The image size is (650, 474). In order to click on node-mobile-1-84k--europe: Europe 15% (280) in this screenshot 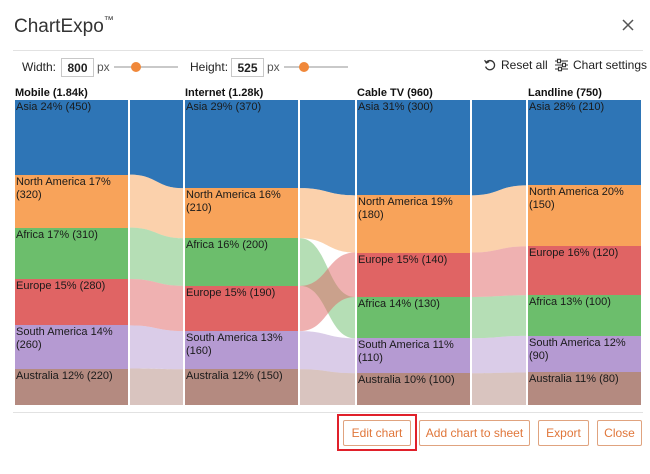, I will do `click(71, 302)`.